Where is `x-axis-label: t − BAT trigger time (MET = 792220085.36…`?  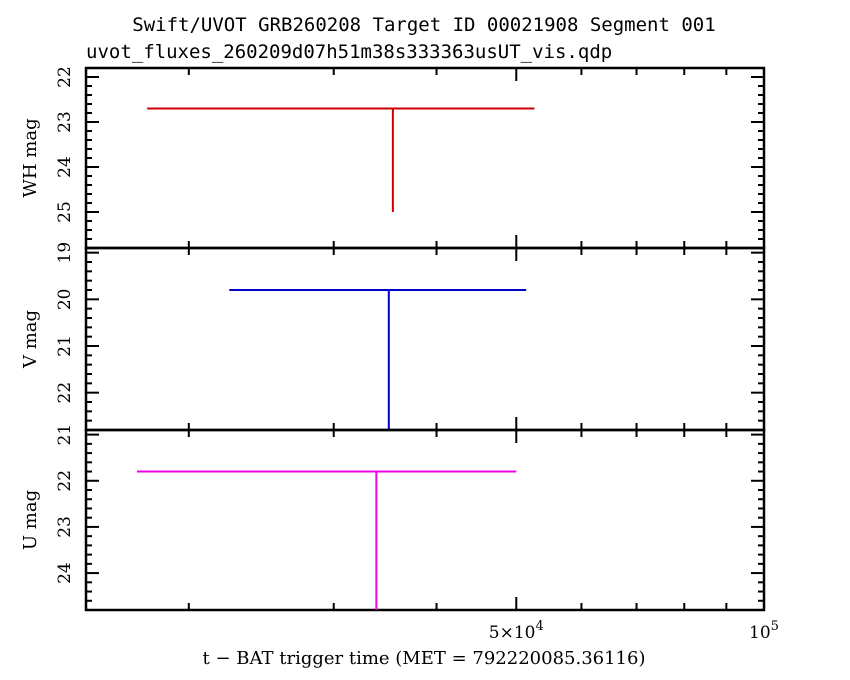 x-axis-label: t − BAT trigger time (MET = 792220085.36… is located at coordinates (424, 658).